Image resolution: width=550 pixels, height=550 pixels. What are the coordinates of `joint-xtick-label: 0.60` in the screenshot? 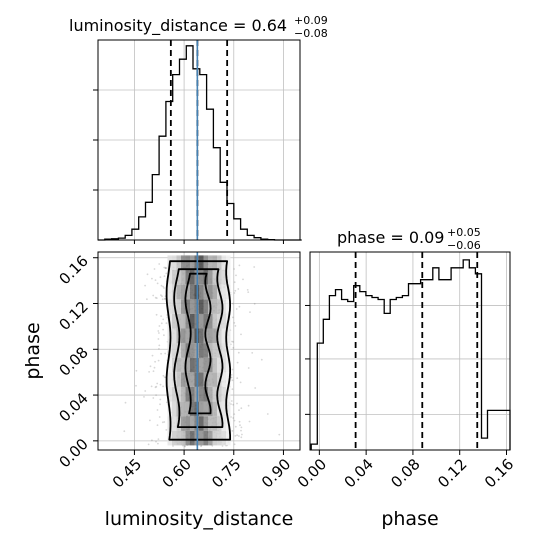 It's located at (177, 473).